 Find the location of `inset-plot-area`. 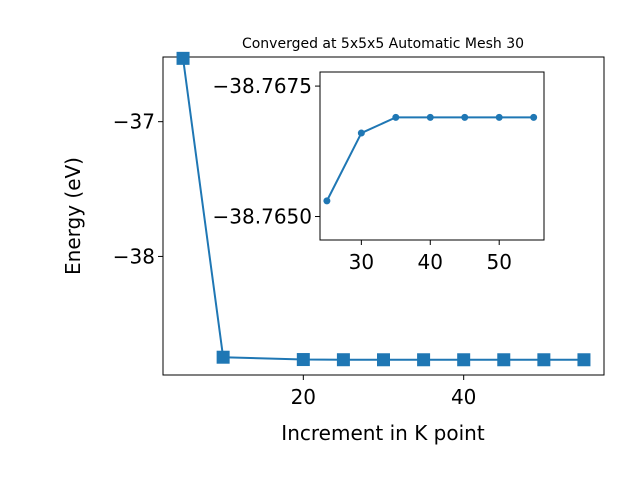

inset-plot-area is located at coordinates (432, 156).